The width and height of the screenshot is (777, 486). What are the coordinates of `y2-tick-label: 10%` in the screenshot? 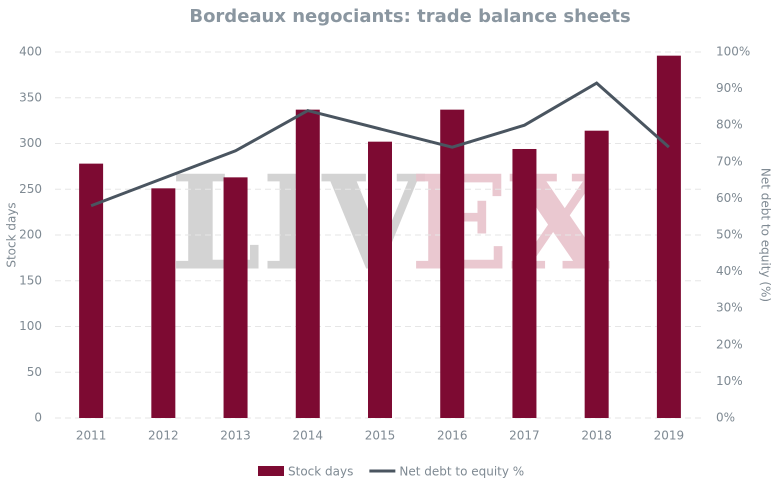 It's located at (729, 381).